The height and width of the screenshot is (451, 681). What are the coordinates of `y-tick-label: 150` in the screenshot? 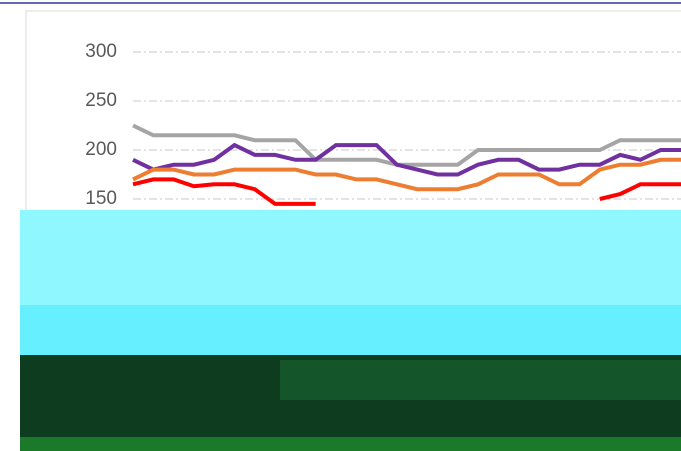 It's located at (101, 198).